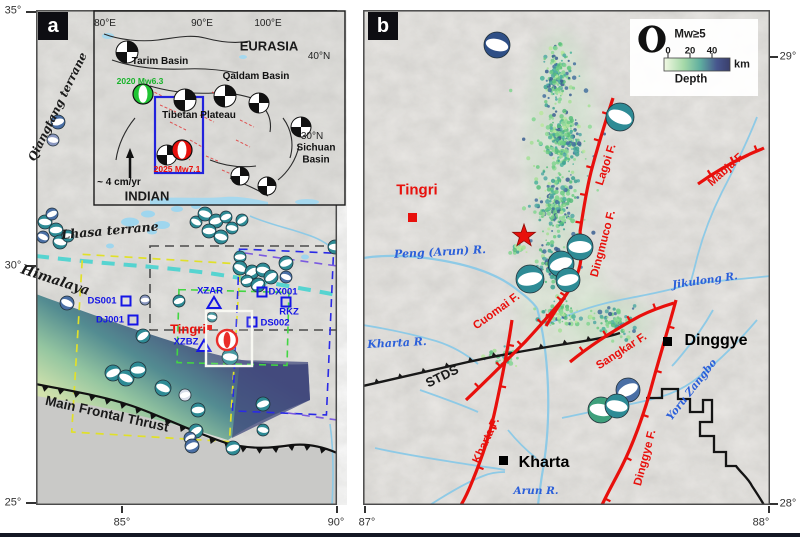 This screenshot has width=800, height=537. I want to click on tibetan-plateau-label: Tibetan Plateau, so click(199, 115).